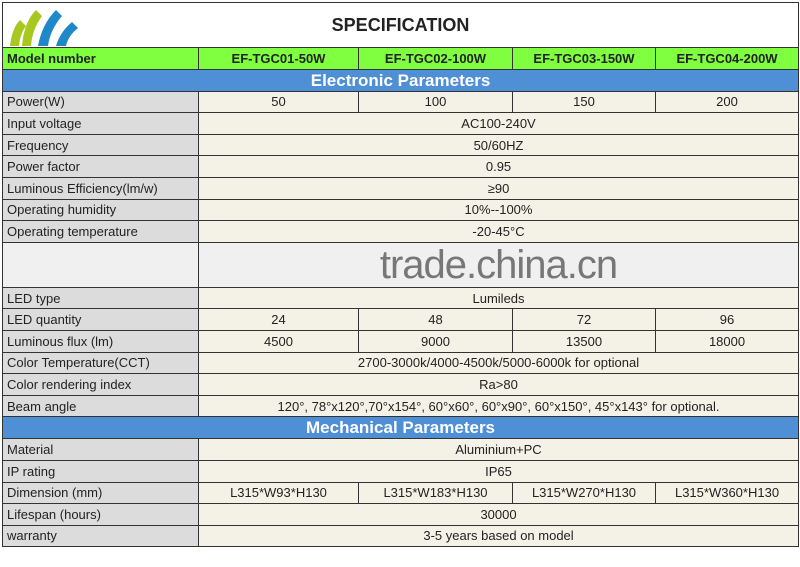  I want to click on watermark: trade.china.cn, so click(498, 264).